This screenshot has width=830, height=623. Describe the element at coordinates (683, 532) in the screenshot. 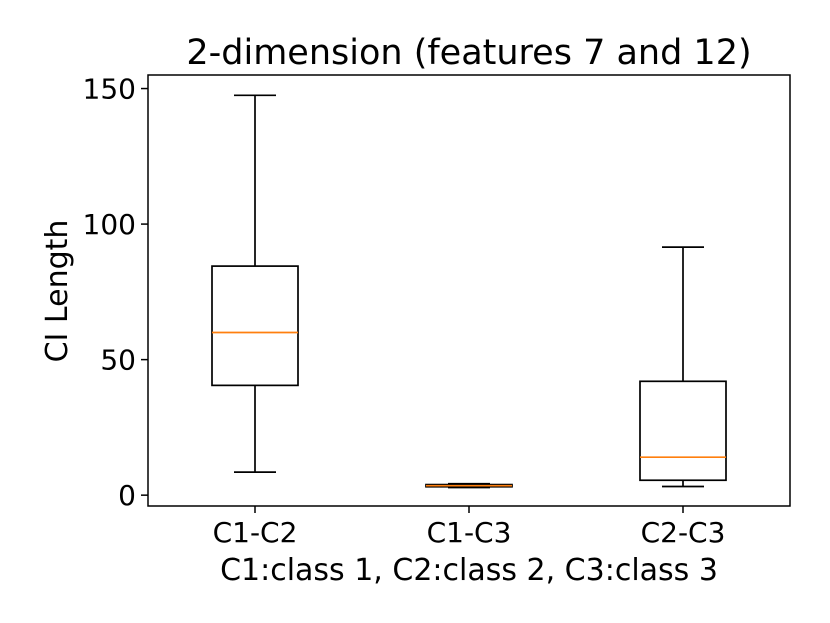

I see `x-tick-label-C2-C3: C2-C3` at that location.